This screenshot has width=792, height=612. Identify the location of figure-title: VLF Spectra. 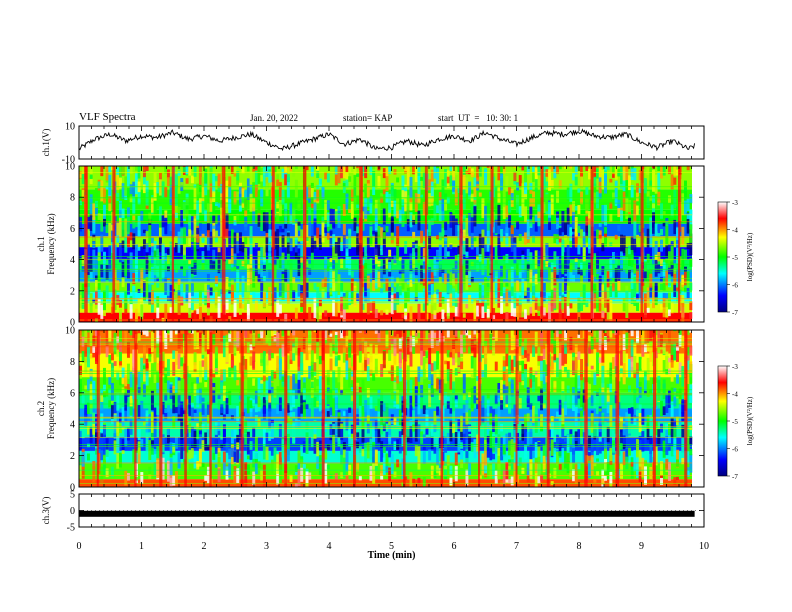
(107, 117).